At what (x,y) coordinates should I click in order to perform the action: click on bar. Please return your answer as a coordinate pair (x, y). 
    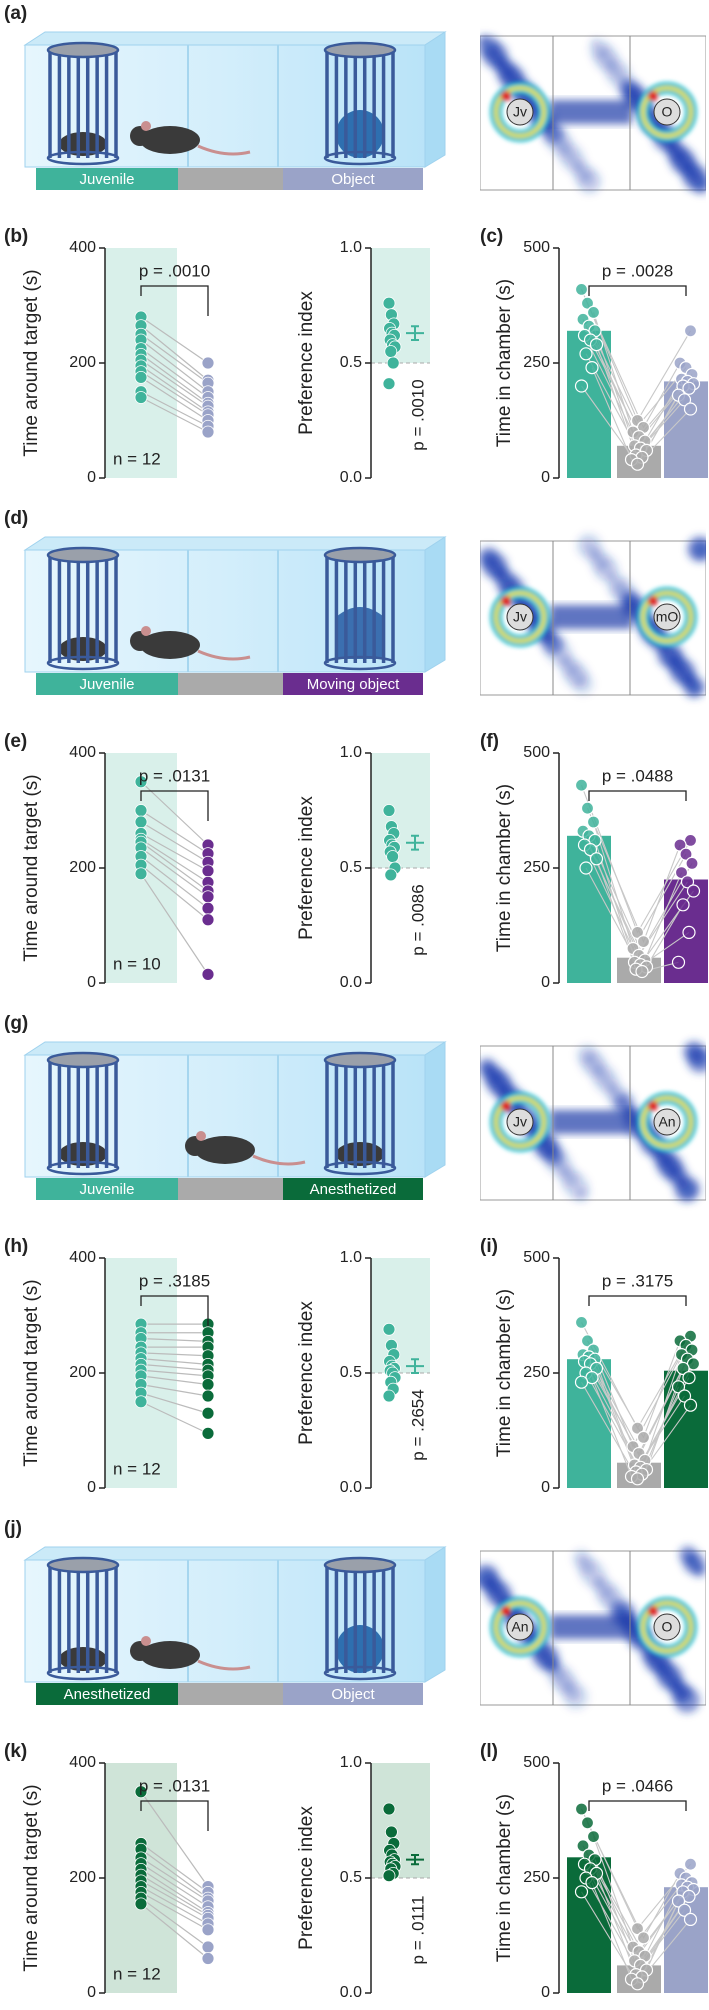
    Looking at the image, I should click on (686, 1940).